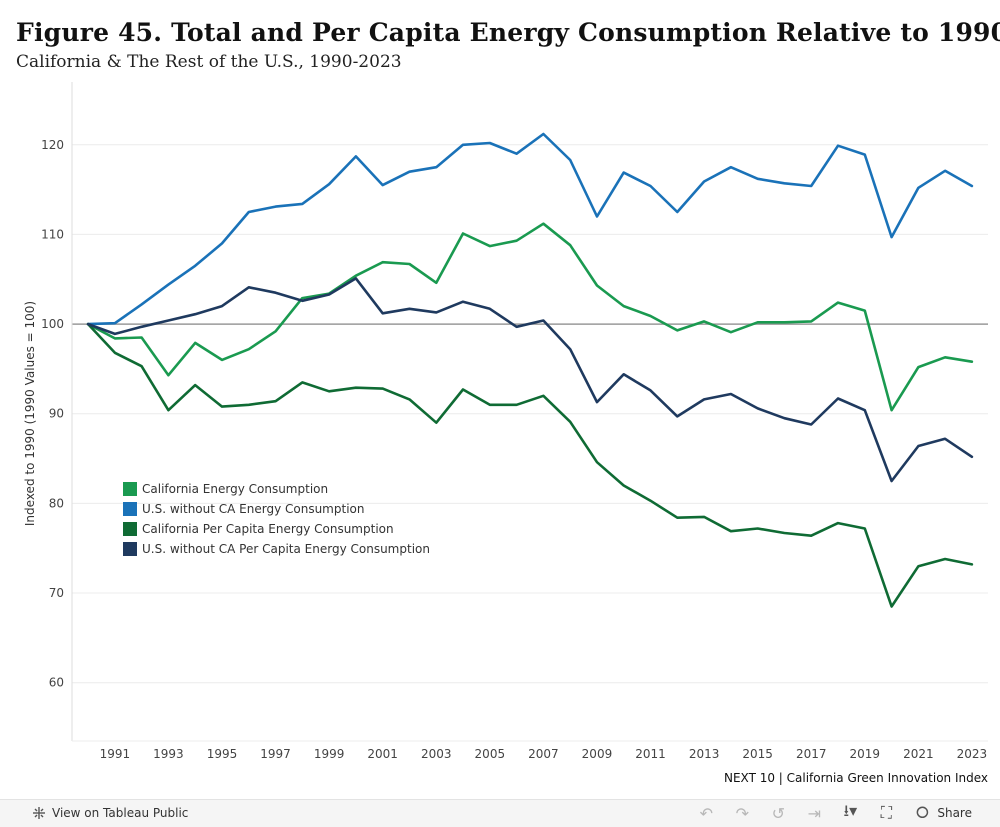  What do you see at coordinates (253, 509) in the screenshot?
I see `legend-label: U.S. without CA Energy Consumption` at bounding box center [253, 509].